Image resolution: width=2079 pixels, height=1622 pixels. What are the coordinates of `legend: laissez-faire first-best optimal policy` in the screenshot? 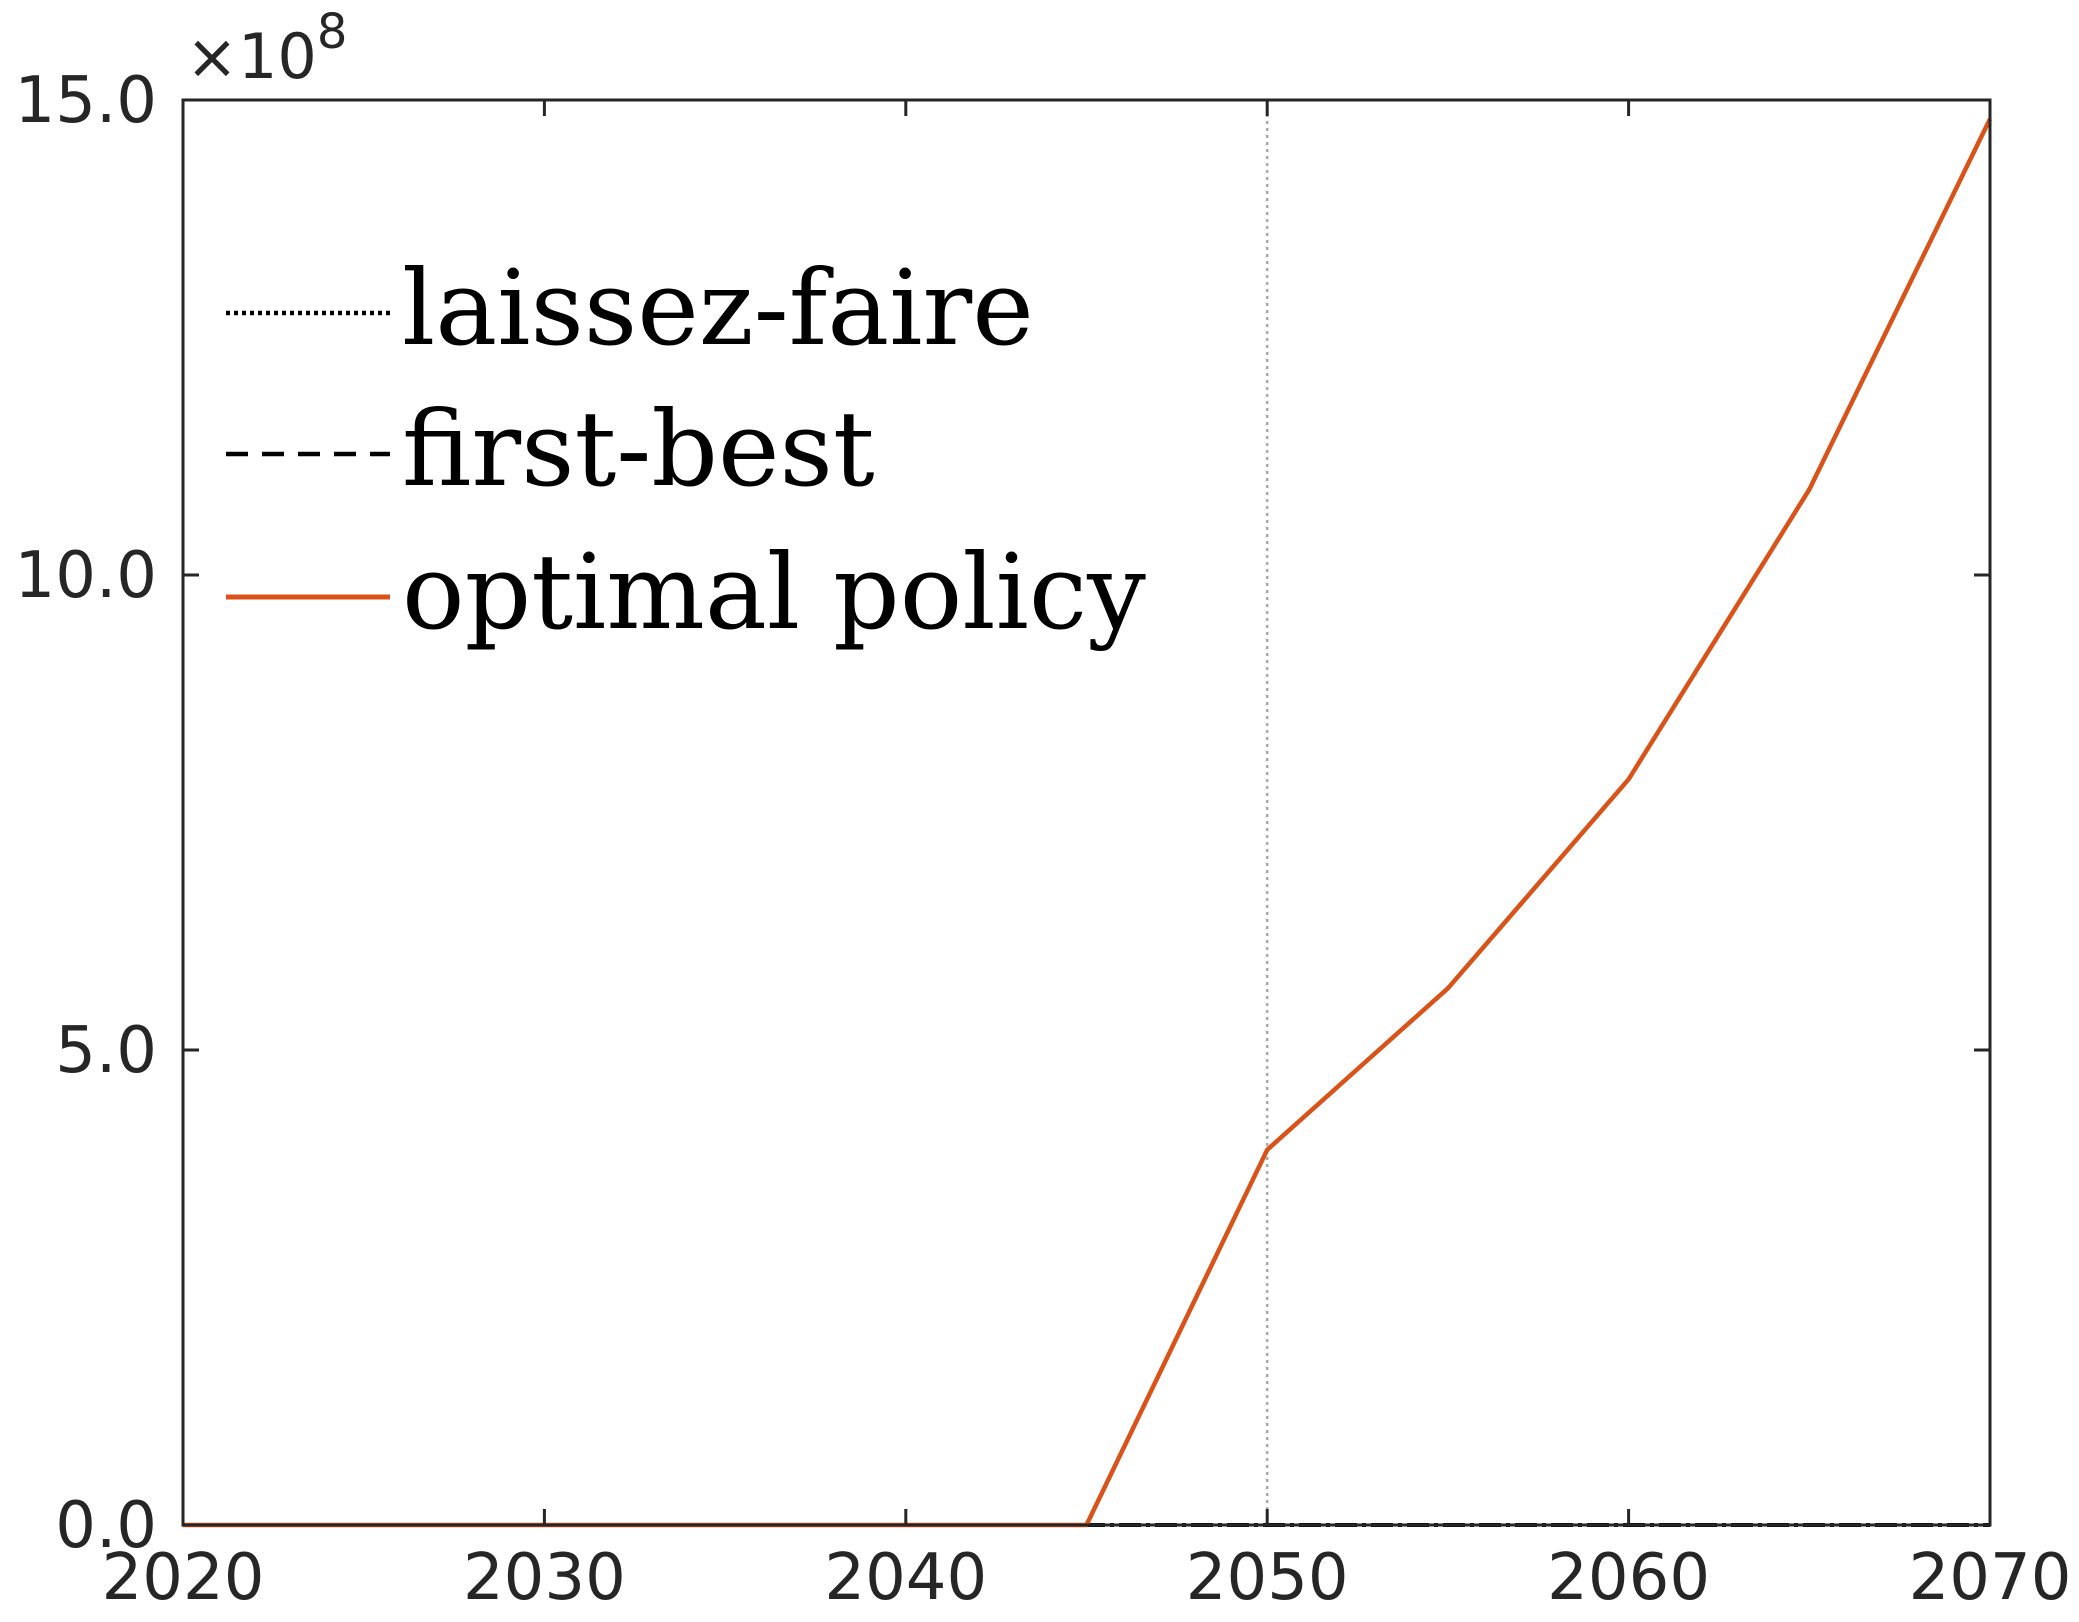 It's located at (686, 450).